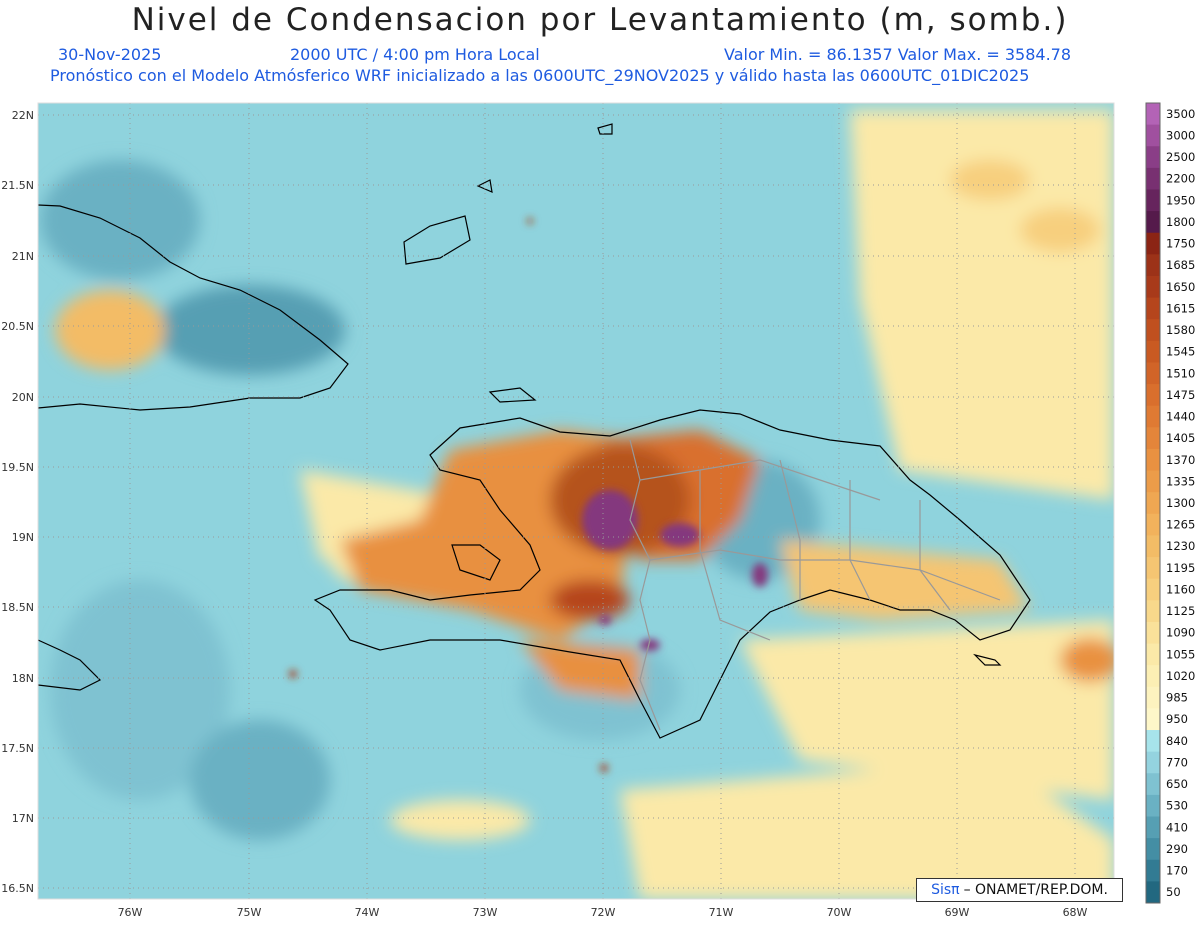 Image resolution: width=1200 pixels, height=927 pixels. I want to click on lon-label: 73W, so click(485, 912).